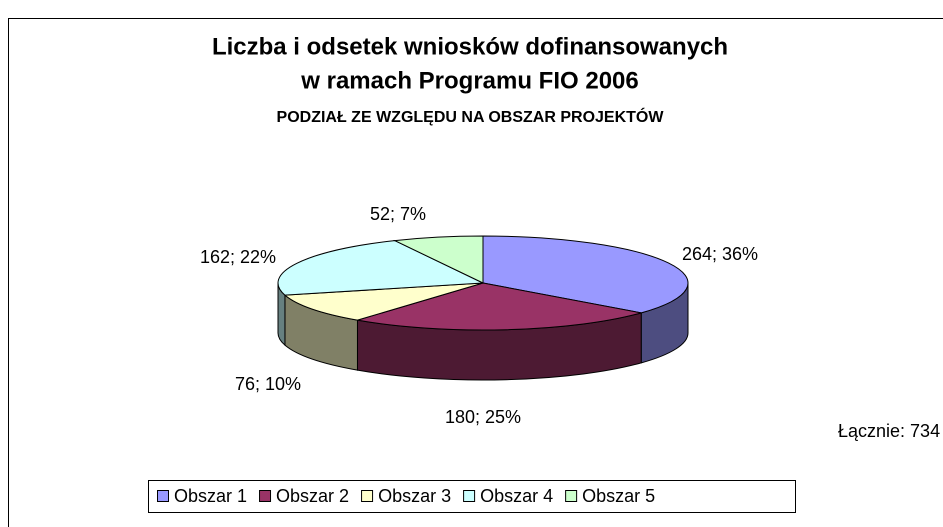  What do you see at coordinates (469, 80) in the screenshot?
I see `chart-title: w ramach Programu FIO 2006` at bounding box center [469, 80].